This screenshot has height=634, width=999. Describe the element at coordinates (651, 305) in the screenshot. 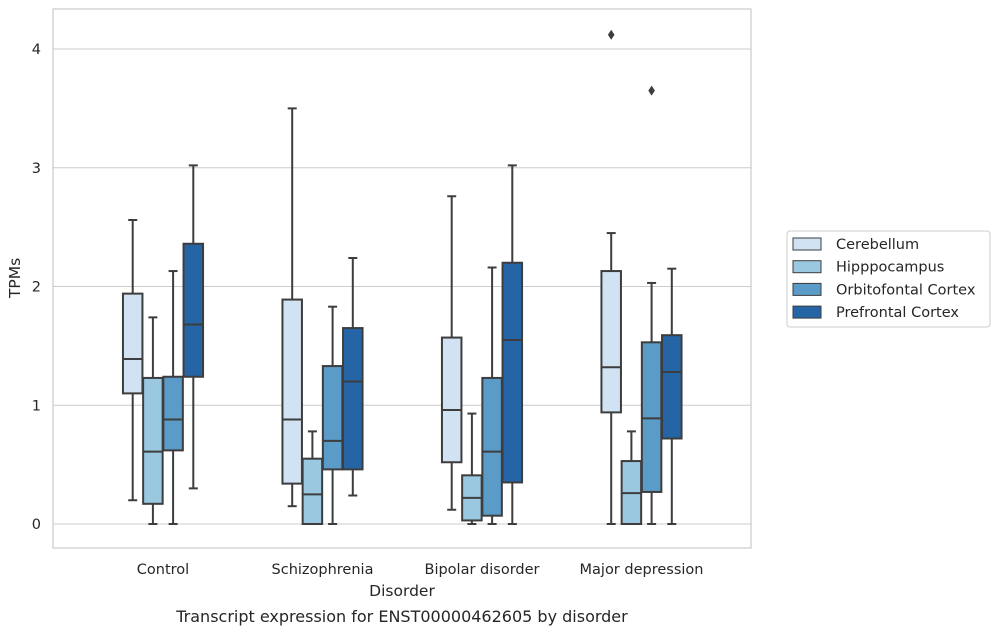

I see `box-orbitofontal-cortex-major-depression` at that location.